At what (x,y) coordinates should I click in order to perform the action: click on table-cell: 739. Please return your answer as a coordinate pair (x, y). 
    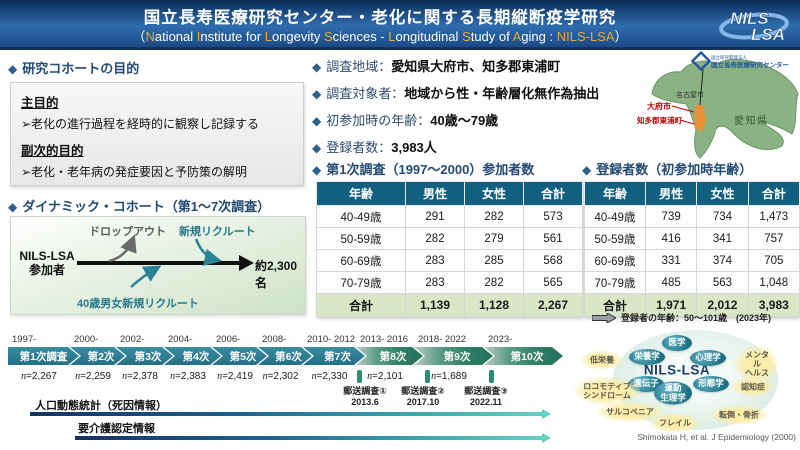
    Looking at the image, I should click on (671, 216).